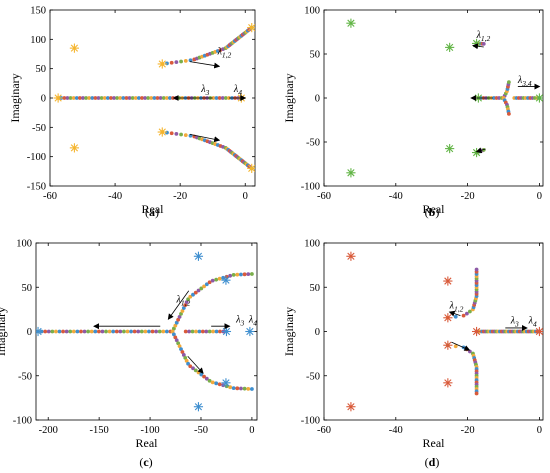 The height and width of the screenshot is (473, 550). I want to click on x-tick-label: 0, so click(251, 430).